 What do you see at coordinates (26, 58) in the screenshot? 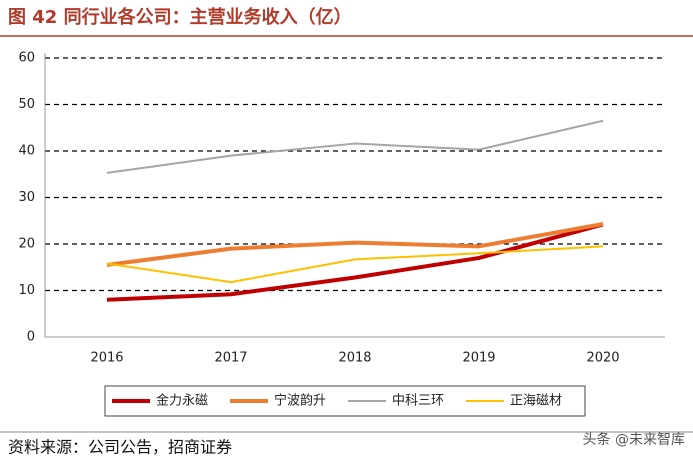
I see `y-tick-label: 60` at bounding box center [26, 58].